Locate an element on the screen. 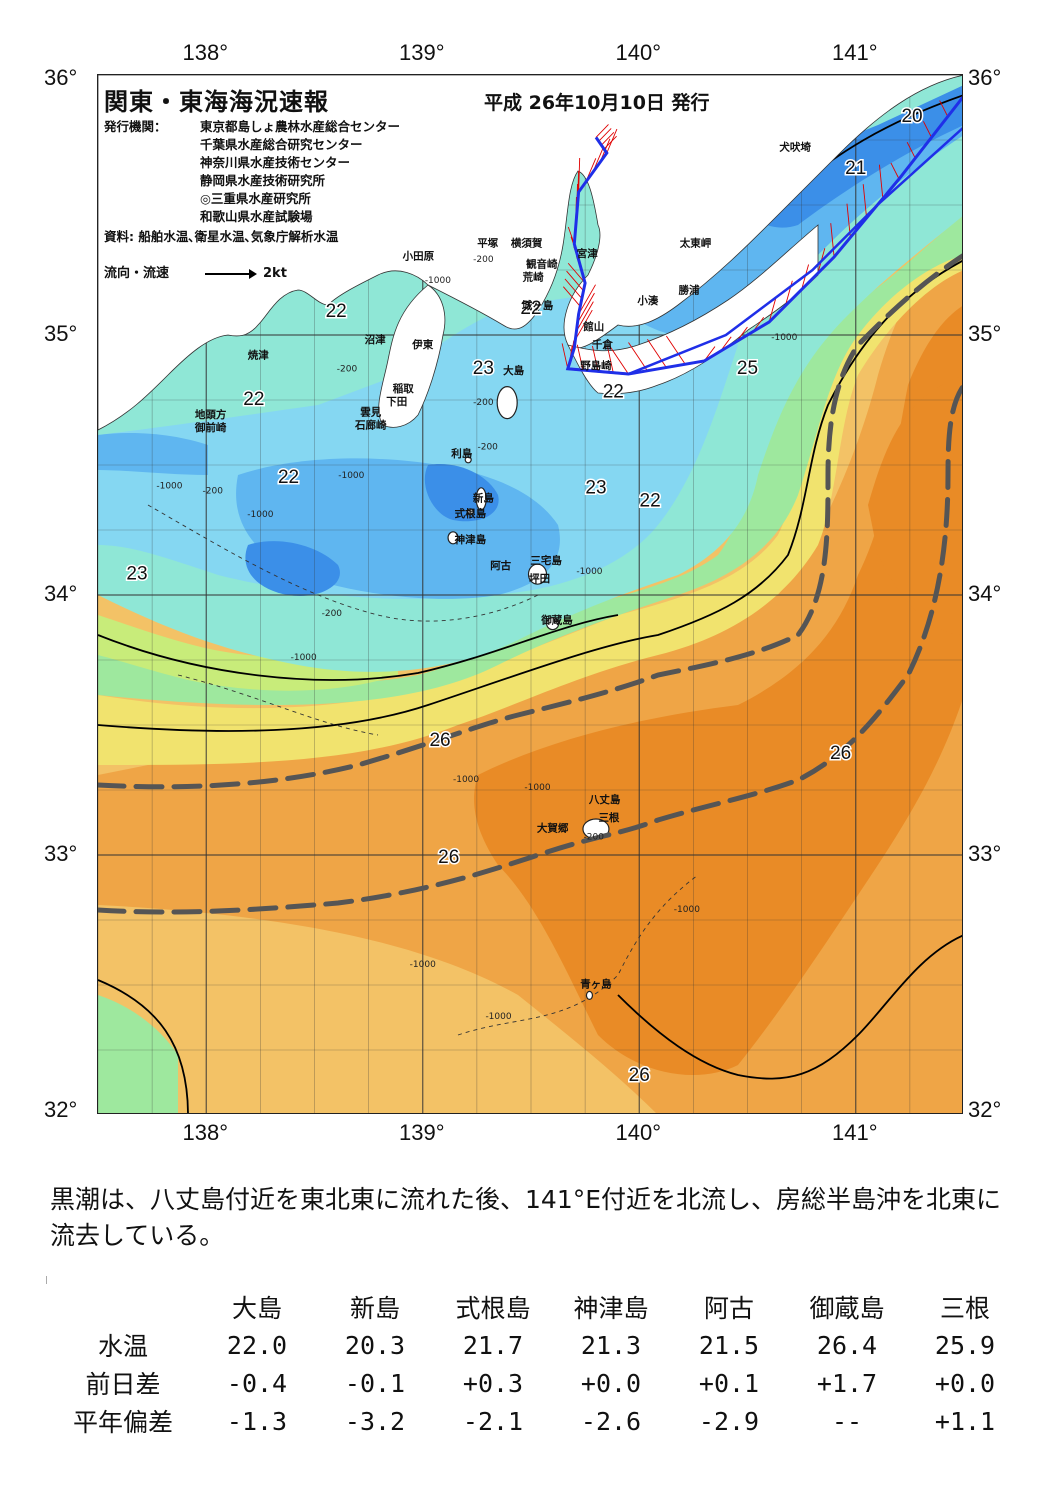 The width and height of the screenshot is (1064, 1503). issue-date: 平成 26年10月10日 発行 is located at coordinates (597, 103).